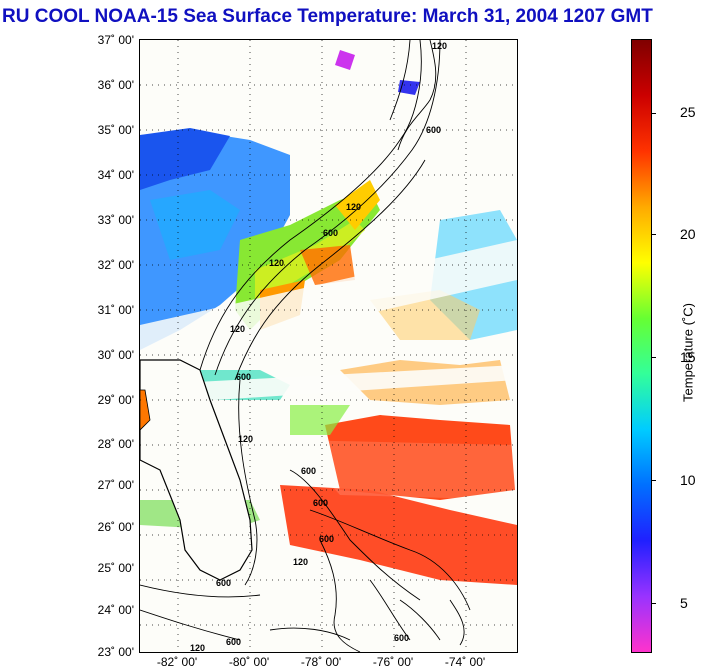 This screenshot has height=672, width=728. What do you see at coordinates (321, 662) in the screenshot?
I see `lon-label: -78˚ 00'` at bounding box center [321, 662].